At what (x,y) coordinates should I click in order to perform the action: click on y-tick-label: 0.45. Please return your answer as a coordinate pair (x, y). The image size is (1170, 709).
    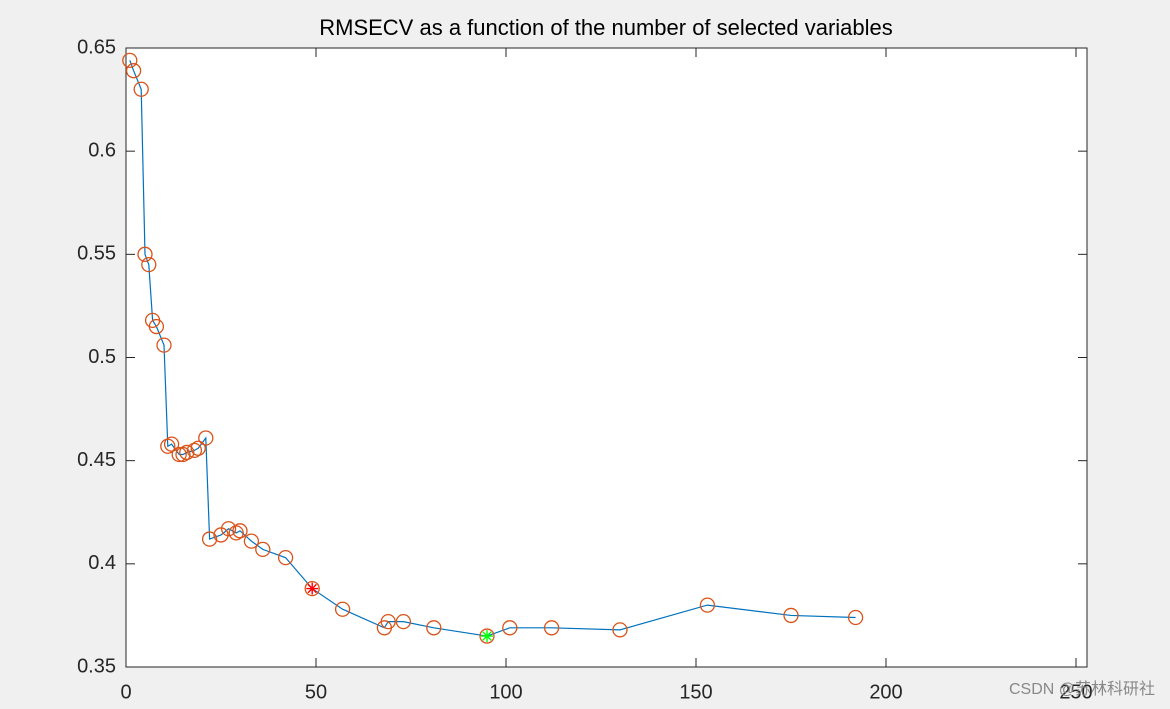
    Looking at the image, I should click on (96, 460).